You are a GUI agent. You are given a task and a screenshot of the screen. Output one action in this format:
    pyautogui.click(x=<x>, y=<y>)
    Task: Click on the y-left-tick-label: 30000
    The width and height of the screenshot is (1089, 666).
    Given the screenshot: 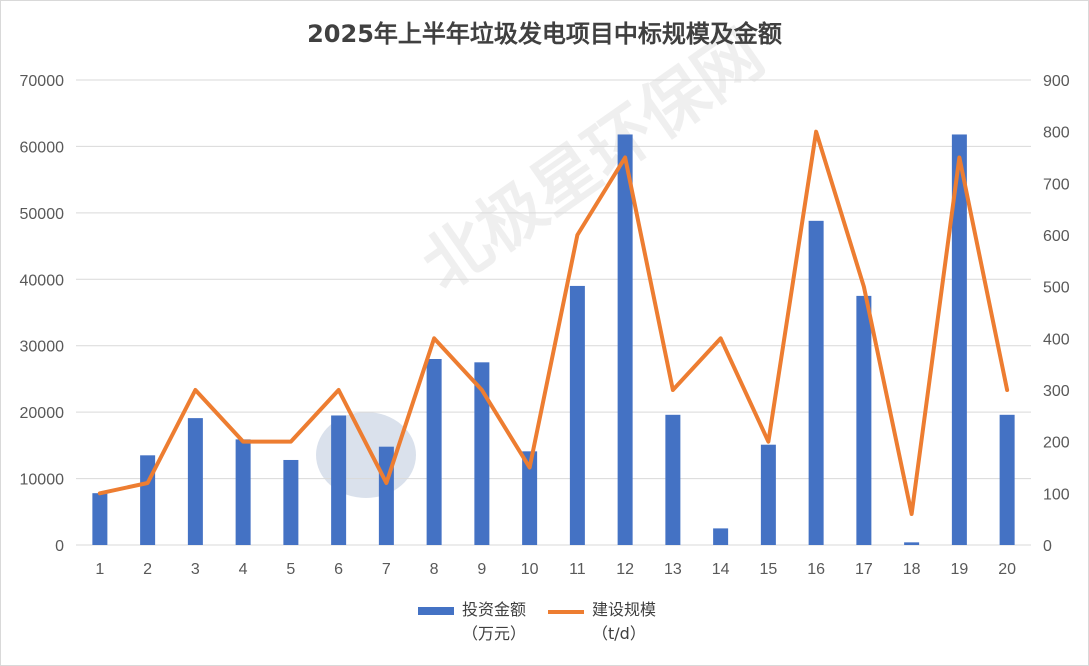 What is the action you would take?
    pyautogui.click(x=42, y=347)
    